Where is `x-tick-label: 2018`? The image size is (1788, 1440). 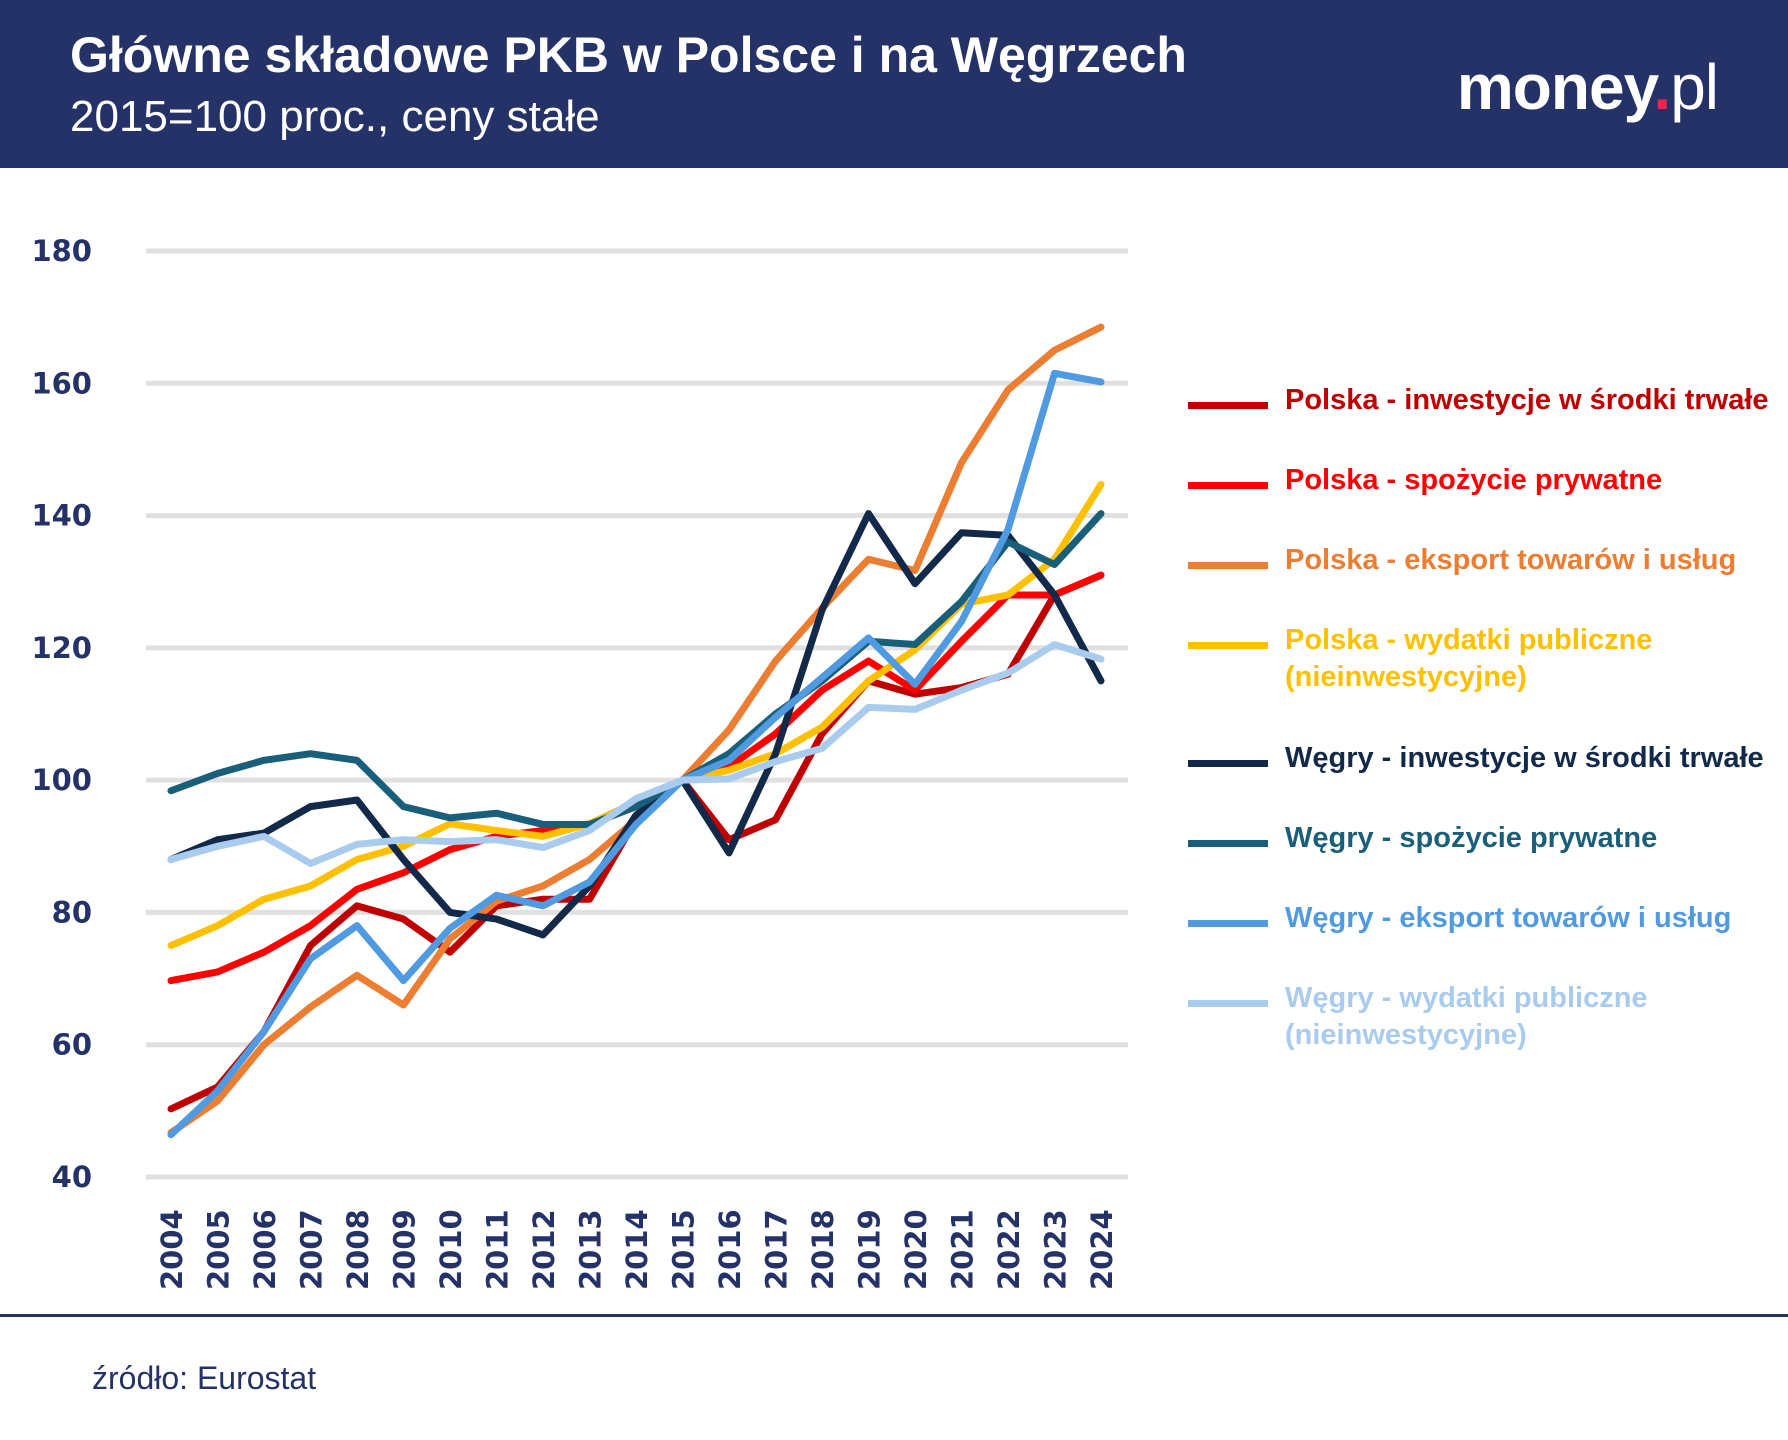
x-tick-label: 2018 is located at coordinates (823, 1249).